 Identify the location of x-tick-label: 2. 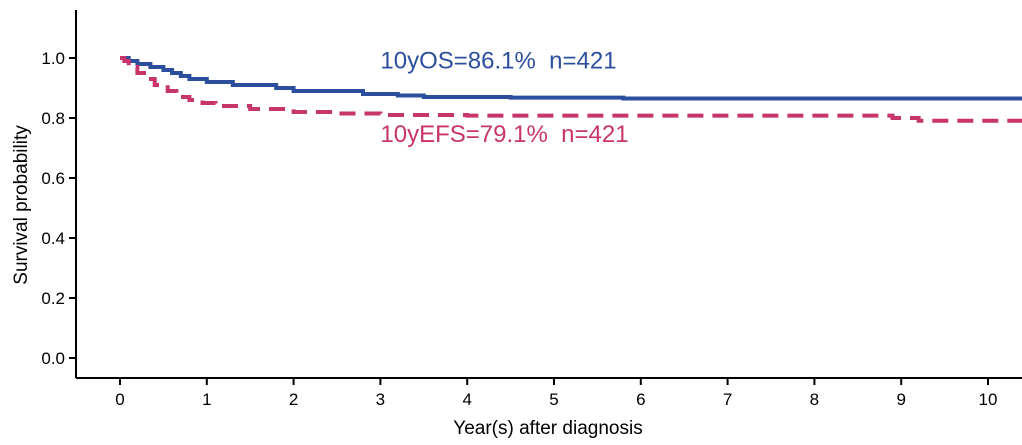
(293, 399).